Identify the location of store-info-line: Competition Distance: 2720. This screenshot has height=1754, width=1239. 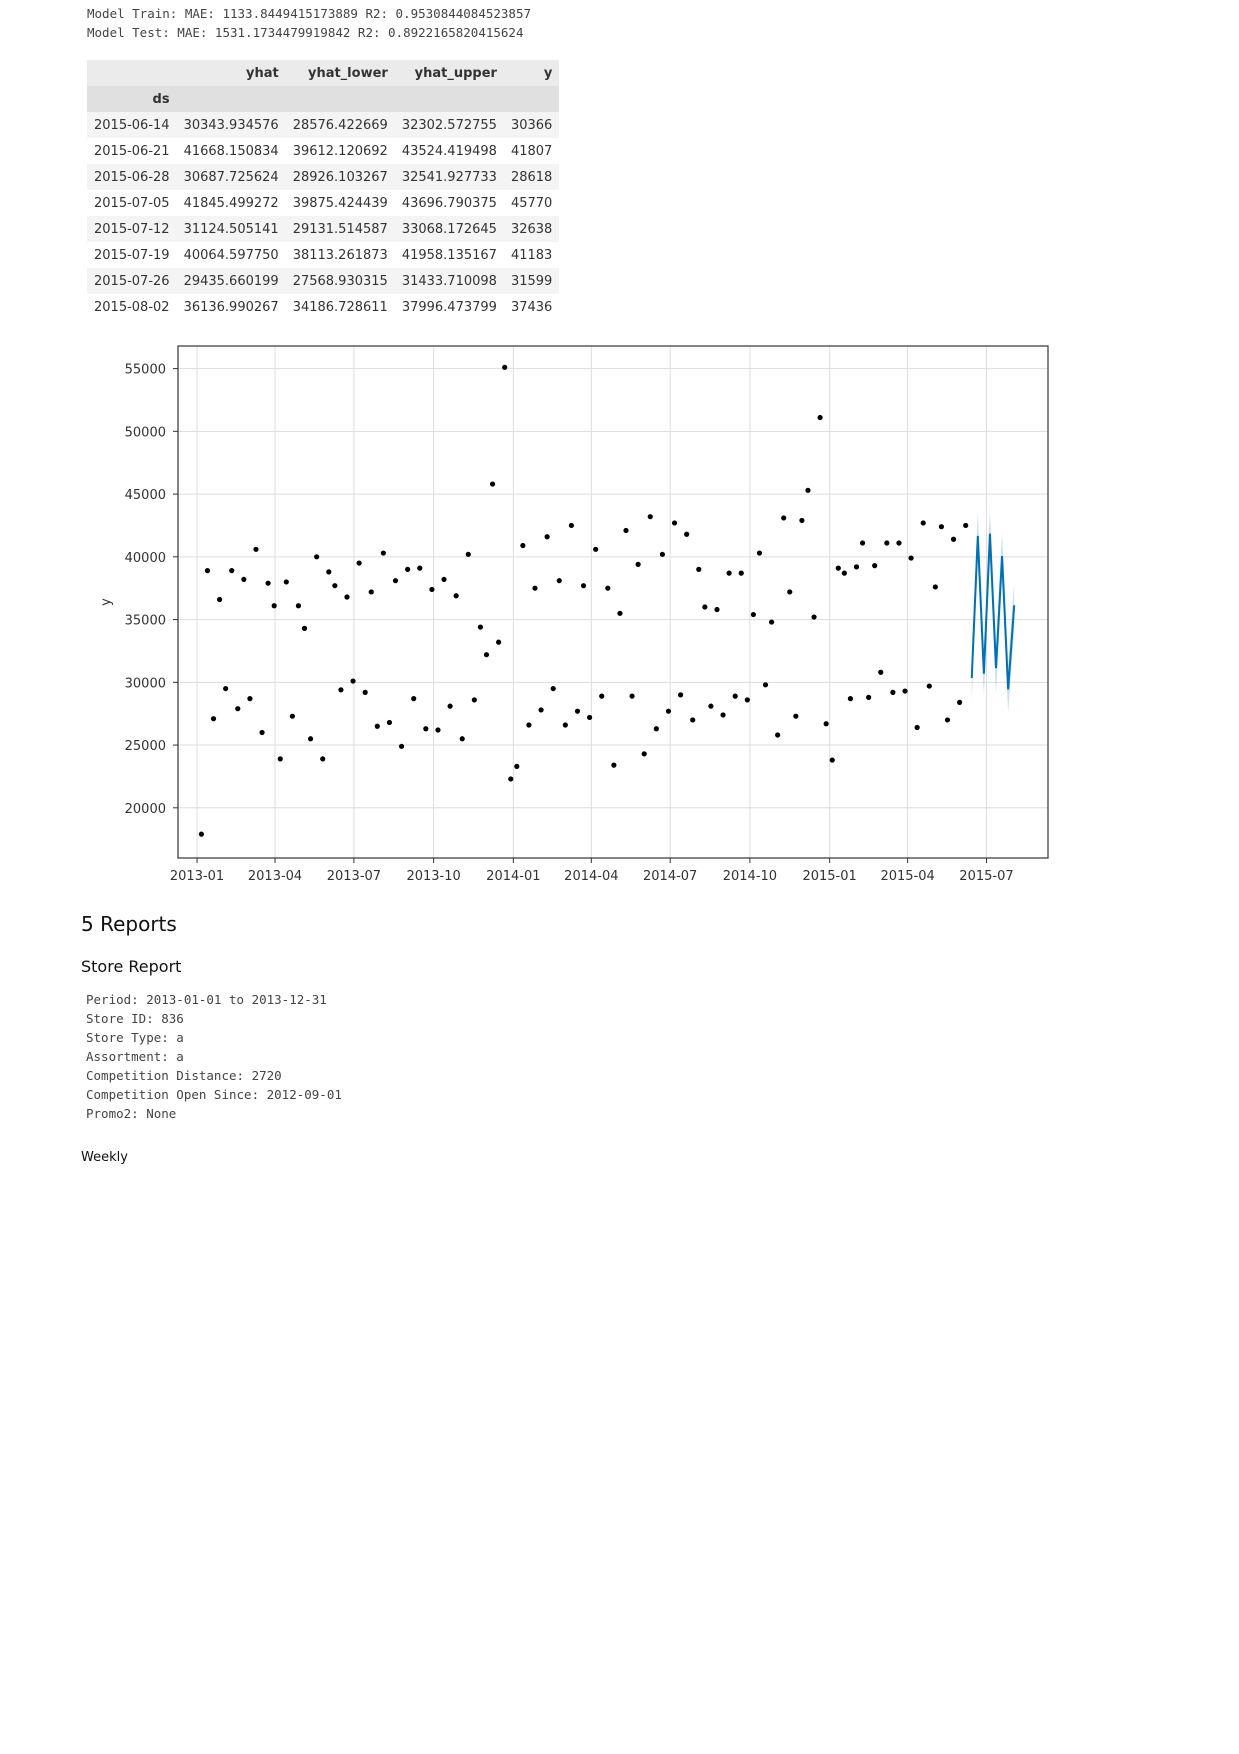
(184, 1075).